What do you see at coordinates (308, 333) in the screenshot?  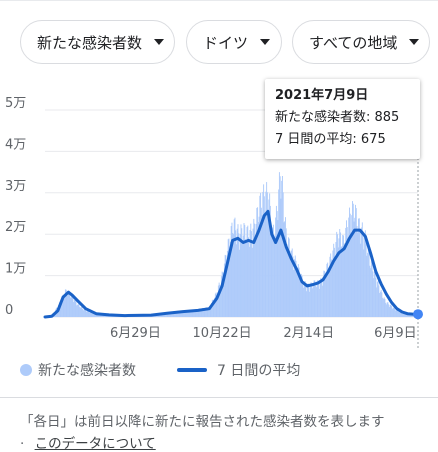 I see `x-tick-label: 2月14日` at bounding box center [308, 333].